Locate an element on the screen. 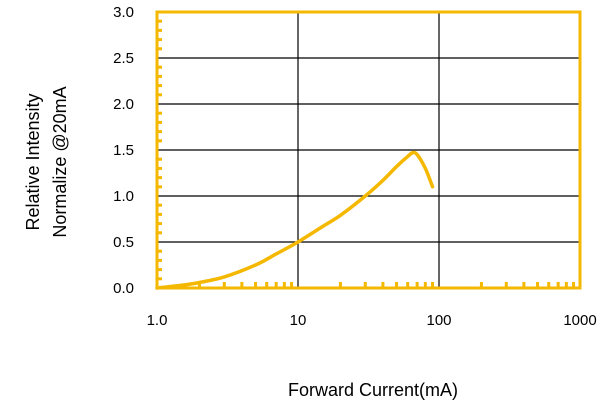  y-tick-label: 3.0 is located at coordinates (123, 12).